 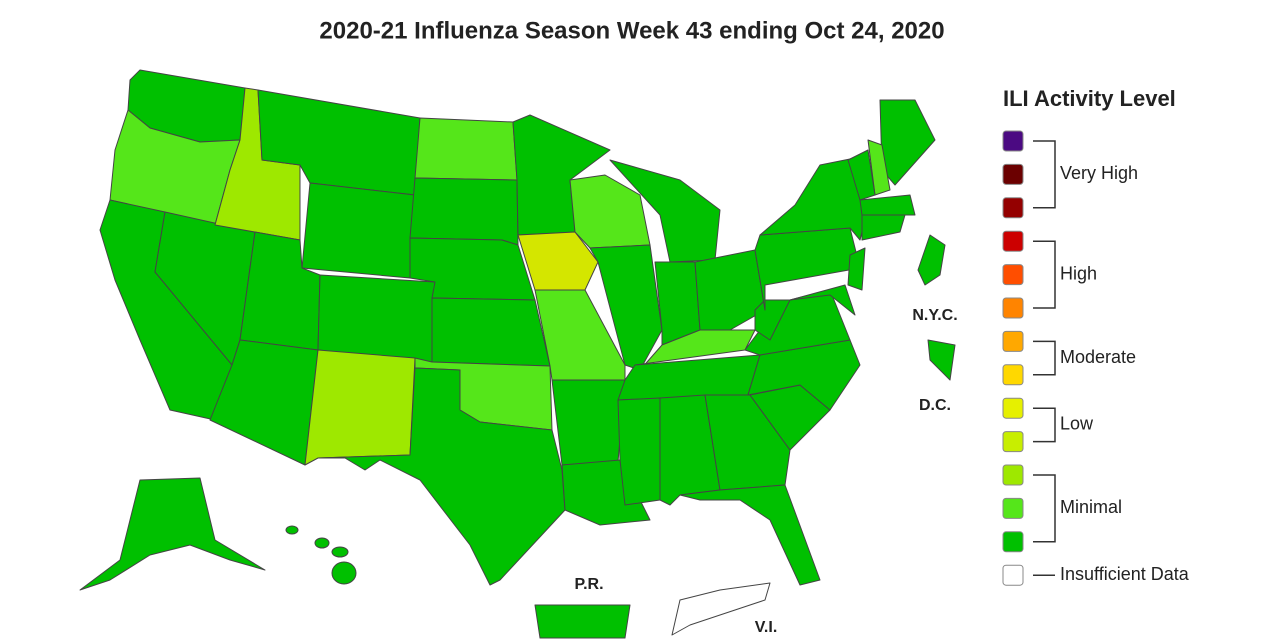 I want to click on legend-label: Moderate, so click(x=1098, y=357).